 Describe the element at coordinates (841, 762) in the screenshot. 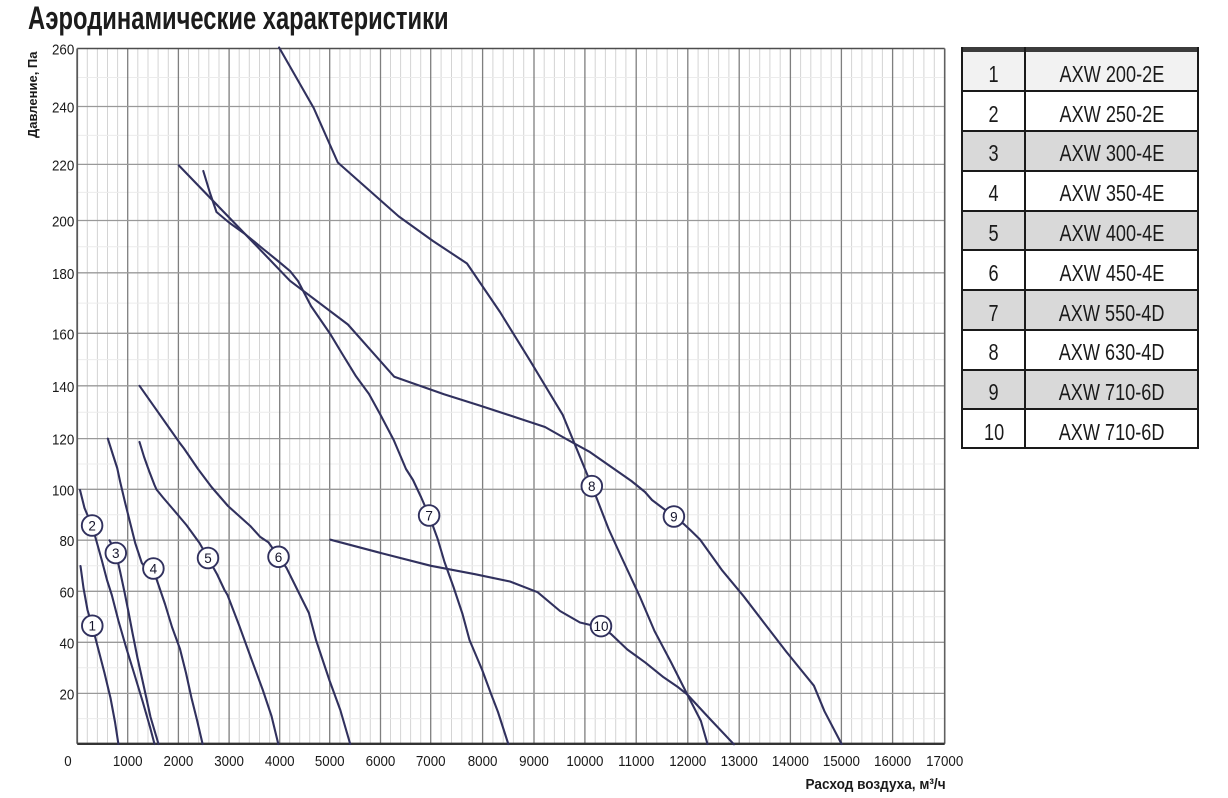

I see `svg-text: 15000` at that location.